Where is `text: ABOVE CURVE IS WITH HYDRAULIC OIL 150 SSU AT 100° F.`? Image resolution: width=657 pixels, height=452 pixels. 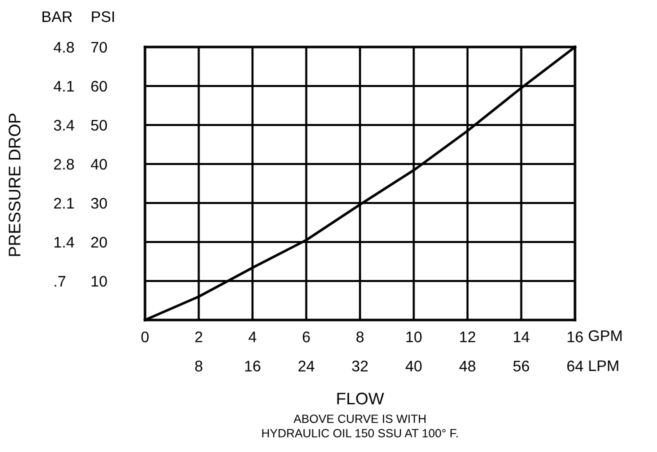
text: ABOVE CURVE IS WITH HYDRAULIC OIL 150 SSU AT 100° F. is located at coordinates (360, 426).